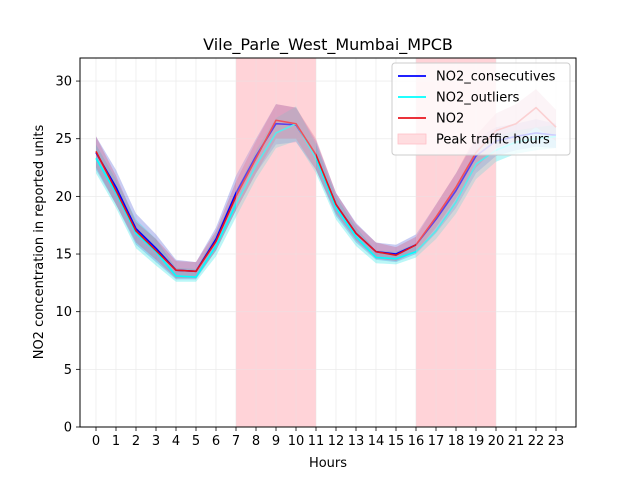 The height and width of the screenshot is (480, 640). I want to click on x-tick-label-6: 6, so click(216, 441).